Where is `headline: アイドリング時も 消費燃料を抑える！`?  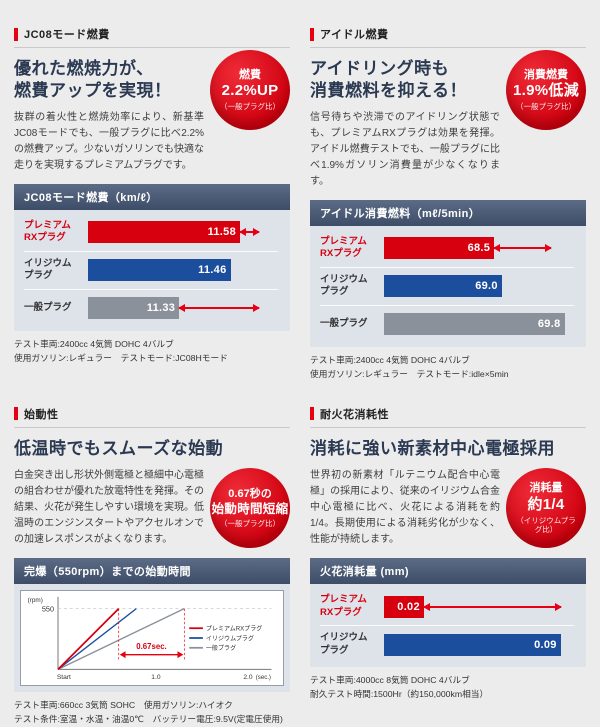 headline: アイドリング時も 消費燃料を抑える！ is located at coordinates (388, 80).